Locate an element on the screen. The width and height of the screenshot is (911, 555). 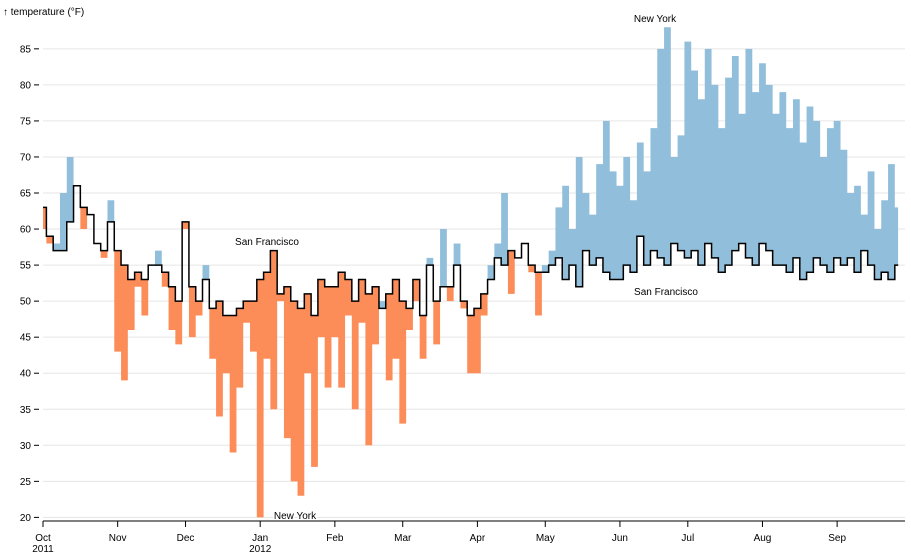
x-tick-label: Aug is located at coordinates (763, 538).